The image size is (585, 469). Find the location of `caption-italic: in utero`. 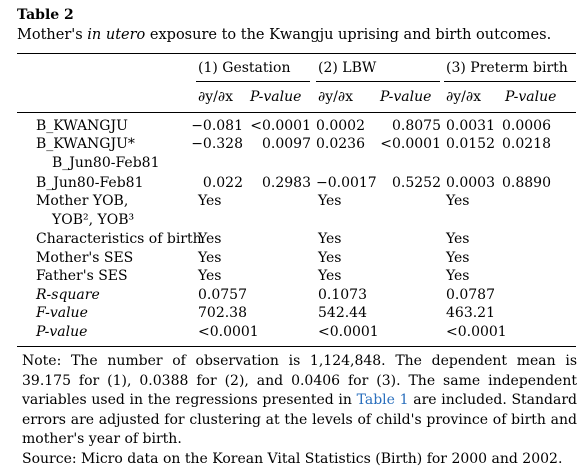

caption-italic: in utero is located at coordinates (116, 35).